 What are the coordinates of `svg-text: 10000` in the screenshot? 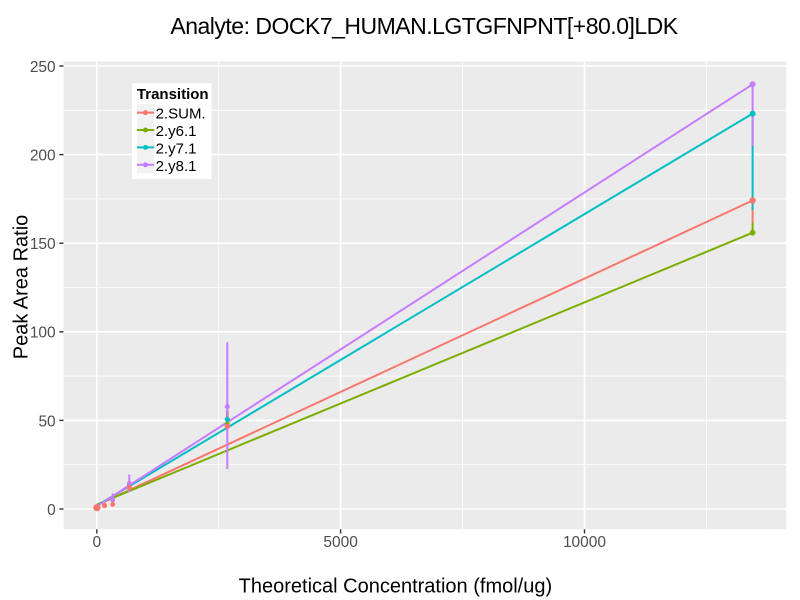 It's located at (584, 542).